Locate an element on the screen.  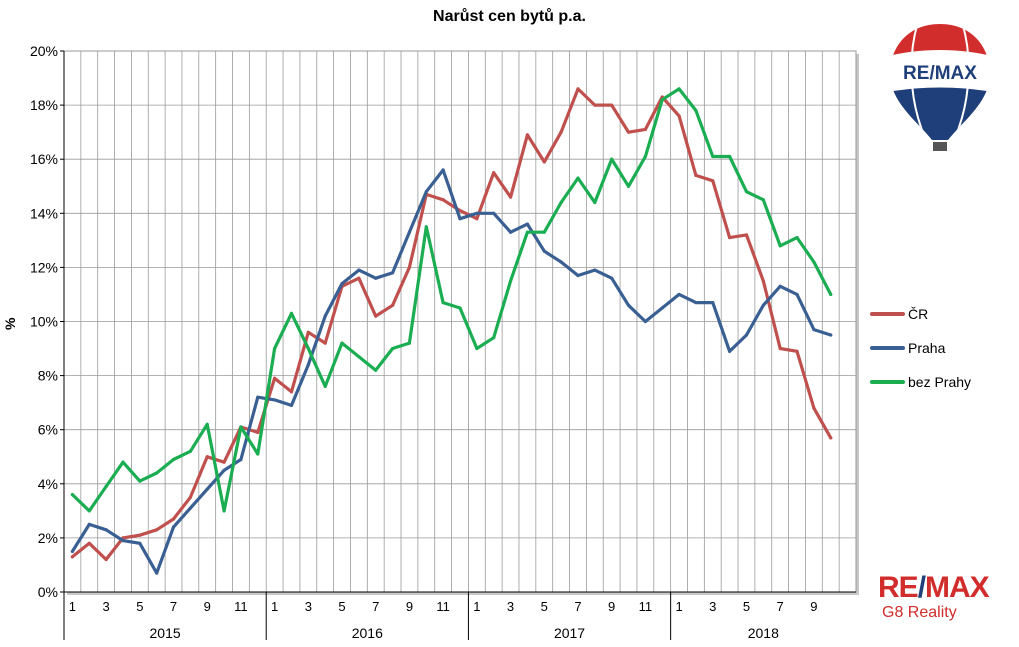
y-tick-label: 12% is located at coordinates (44, 267).